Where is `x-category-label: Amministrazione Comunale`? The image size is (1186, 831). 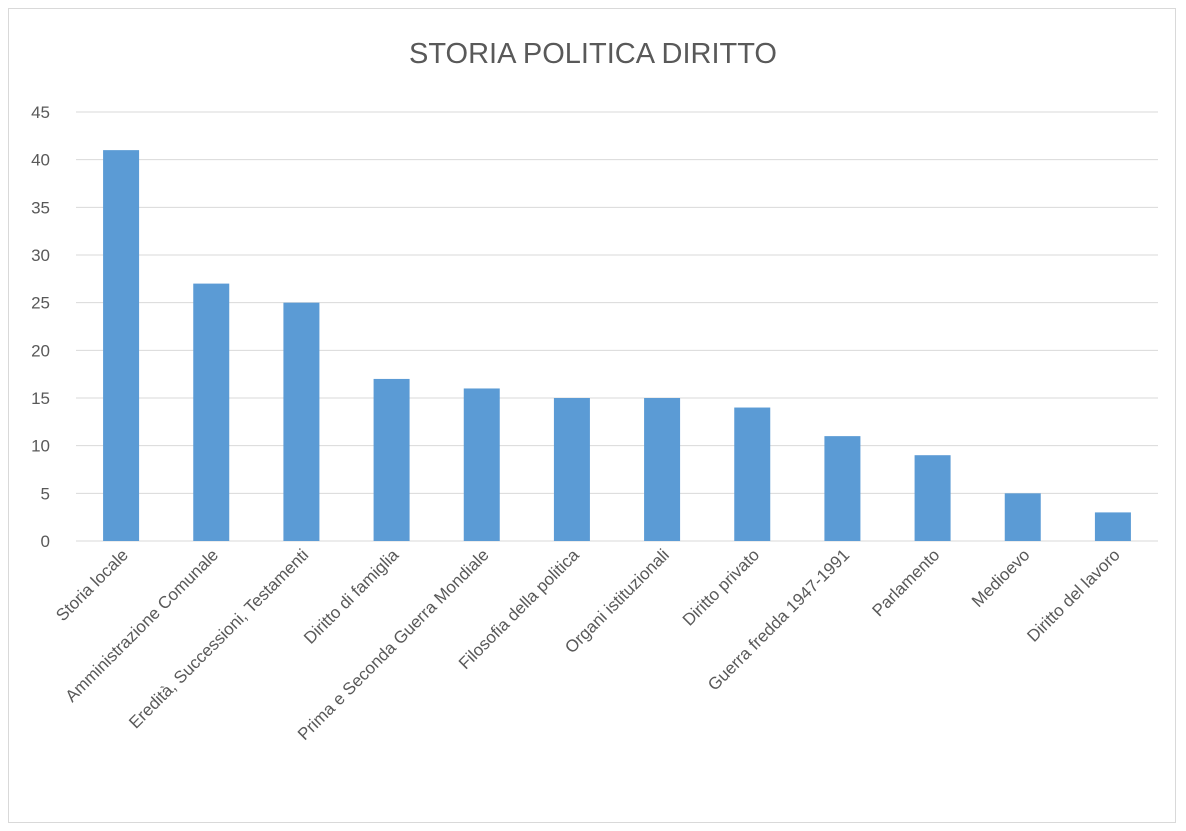
x-category-label: Amministrazione Comunale is located at coordinates (142, 625).